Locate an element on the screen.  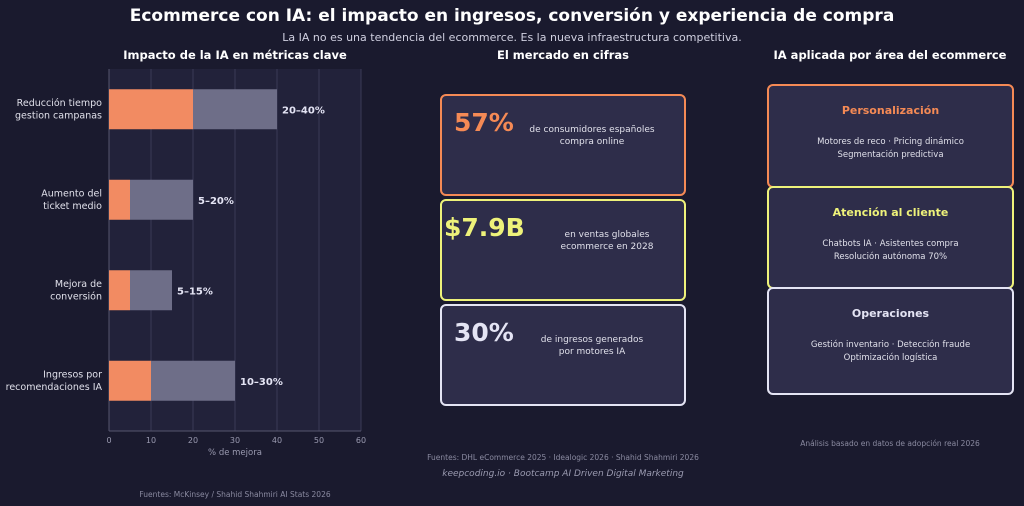
area-title: Personalización is located at coordinates (890, 110).